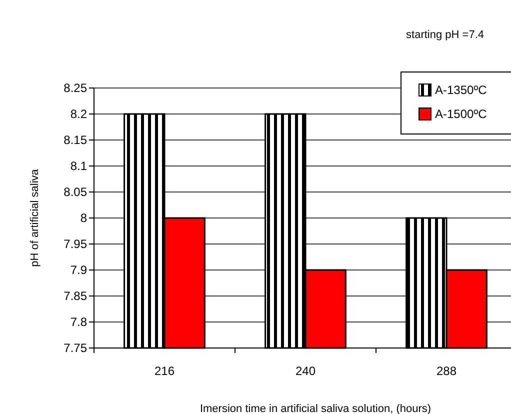 The height and width of the screenshot is (414, 511). What do you see at coordinates (79, 322) in the screenshot?
I see `y-tick-label: 7.8` at bounding box center [79, 322].